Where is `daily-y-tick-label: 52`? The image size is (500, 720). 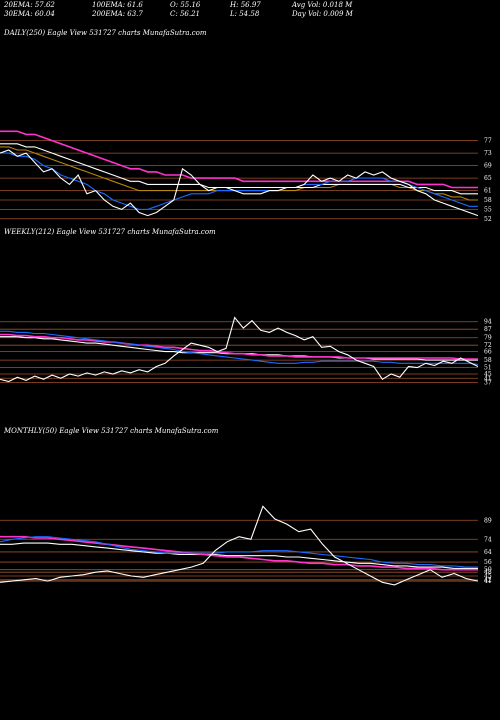
daily-y-tick-label: 52 is located at coordinates (488, 219).